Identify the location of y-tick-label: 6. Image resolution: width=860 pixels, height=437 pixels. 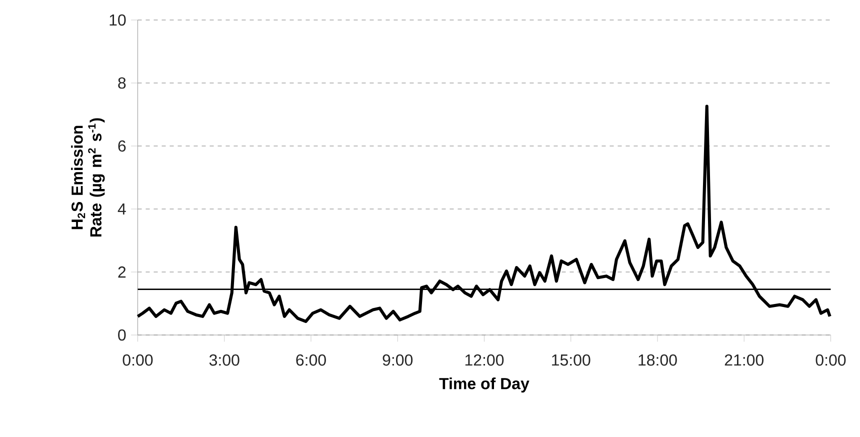
(122, 146).